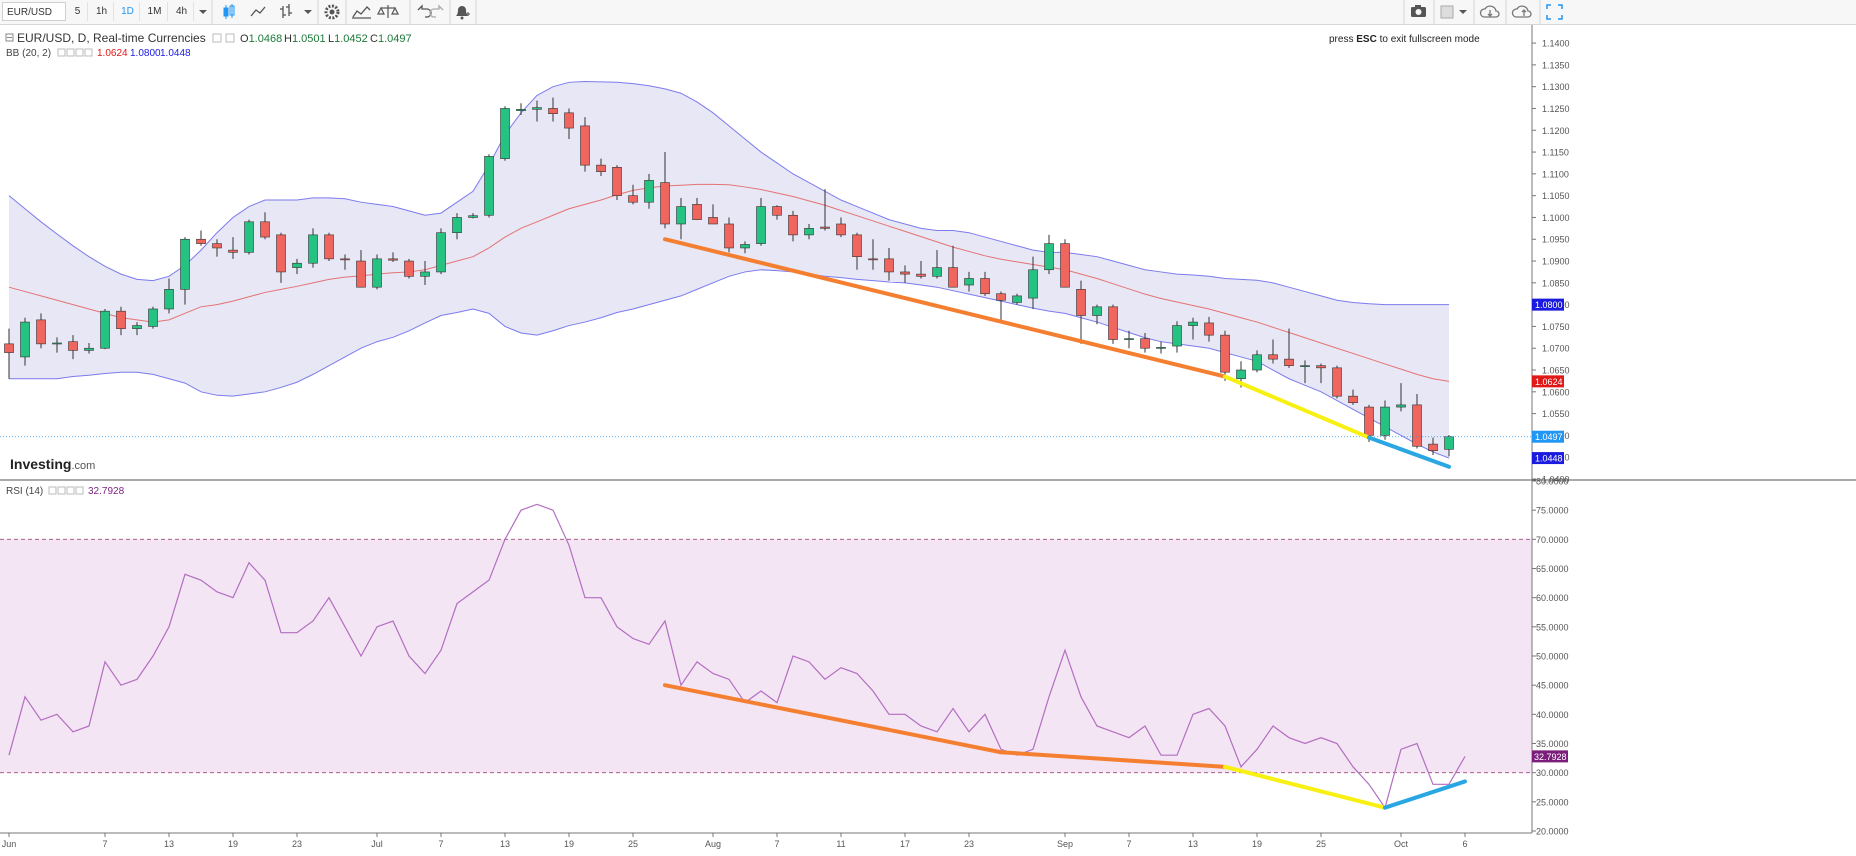 The width and height of the screenshot is (1856, 856). Describe the element at coordinates (182, 11) in the screenshot. I see `interval-4h: 4h` at that location.